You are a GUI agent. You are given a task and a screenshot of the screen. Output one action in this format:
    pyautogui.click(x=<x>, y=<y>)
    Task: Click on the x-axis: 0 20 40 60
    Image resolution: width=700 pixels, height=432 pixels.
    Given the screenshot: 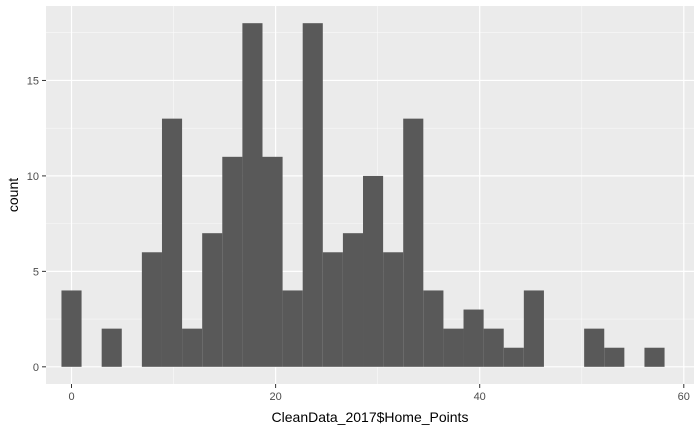 What is the action you would take?
    pyautogui.click(x=379, y=393)
    